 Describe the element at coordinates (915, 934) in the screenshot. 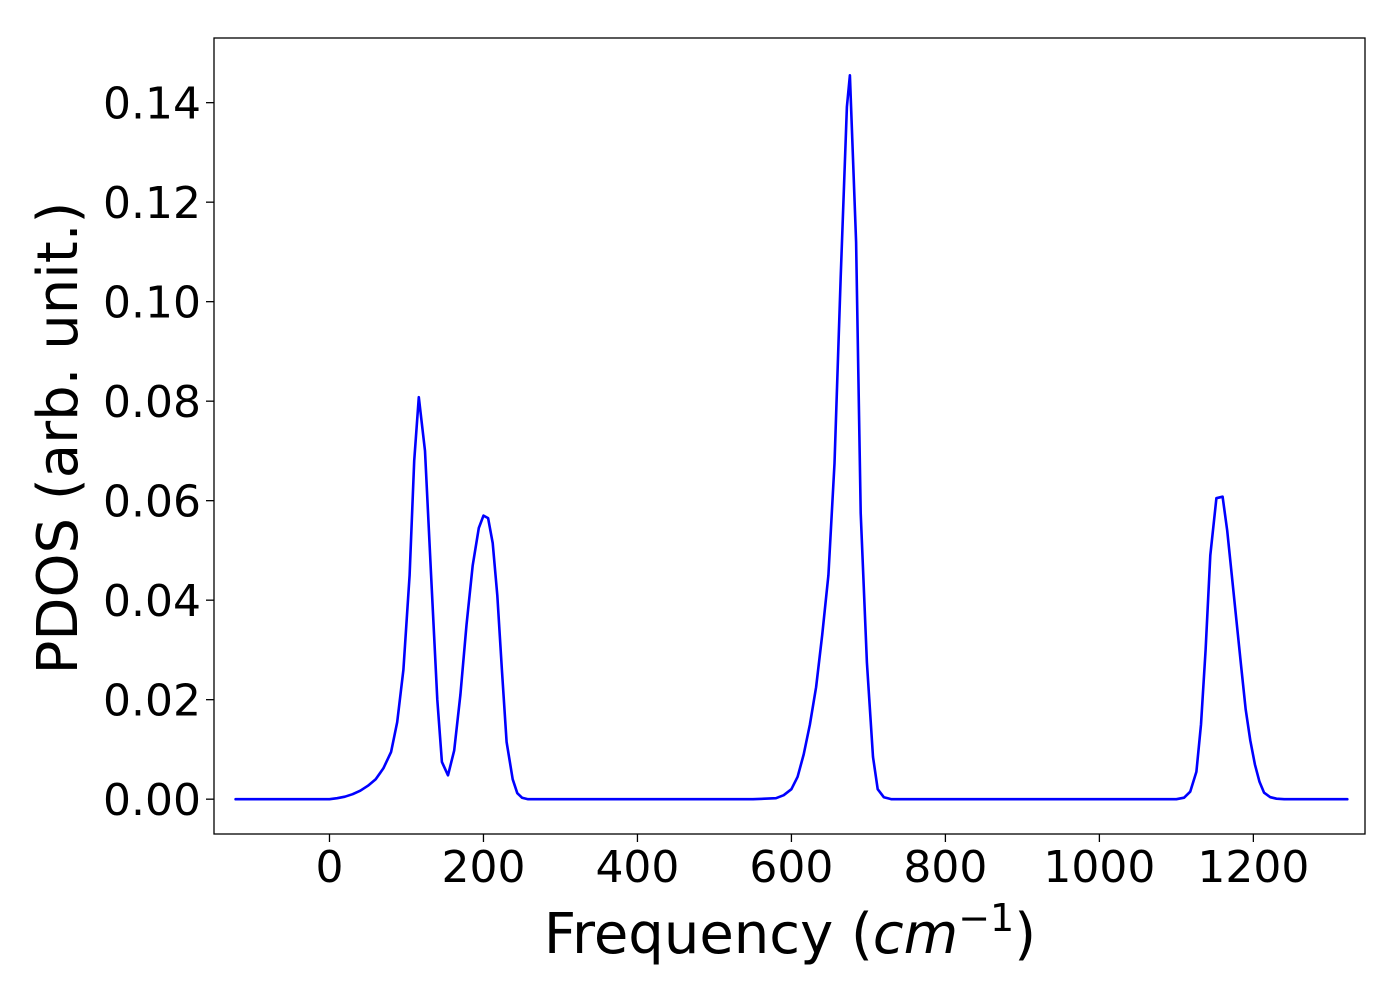

I see `x-axis-label-unit: cm` at that location.